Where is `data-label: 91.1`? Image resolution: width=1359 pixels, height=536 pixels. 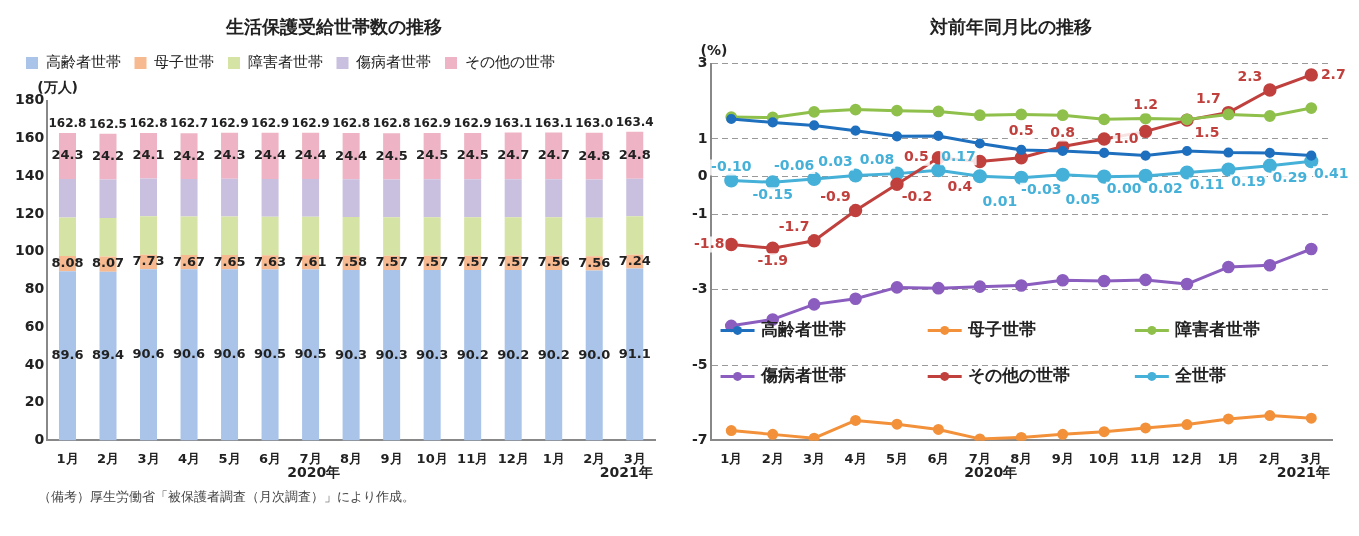 data-label: 91.1 is located at coordinates (634, 353).